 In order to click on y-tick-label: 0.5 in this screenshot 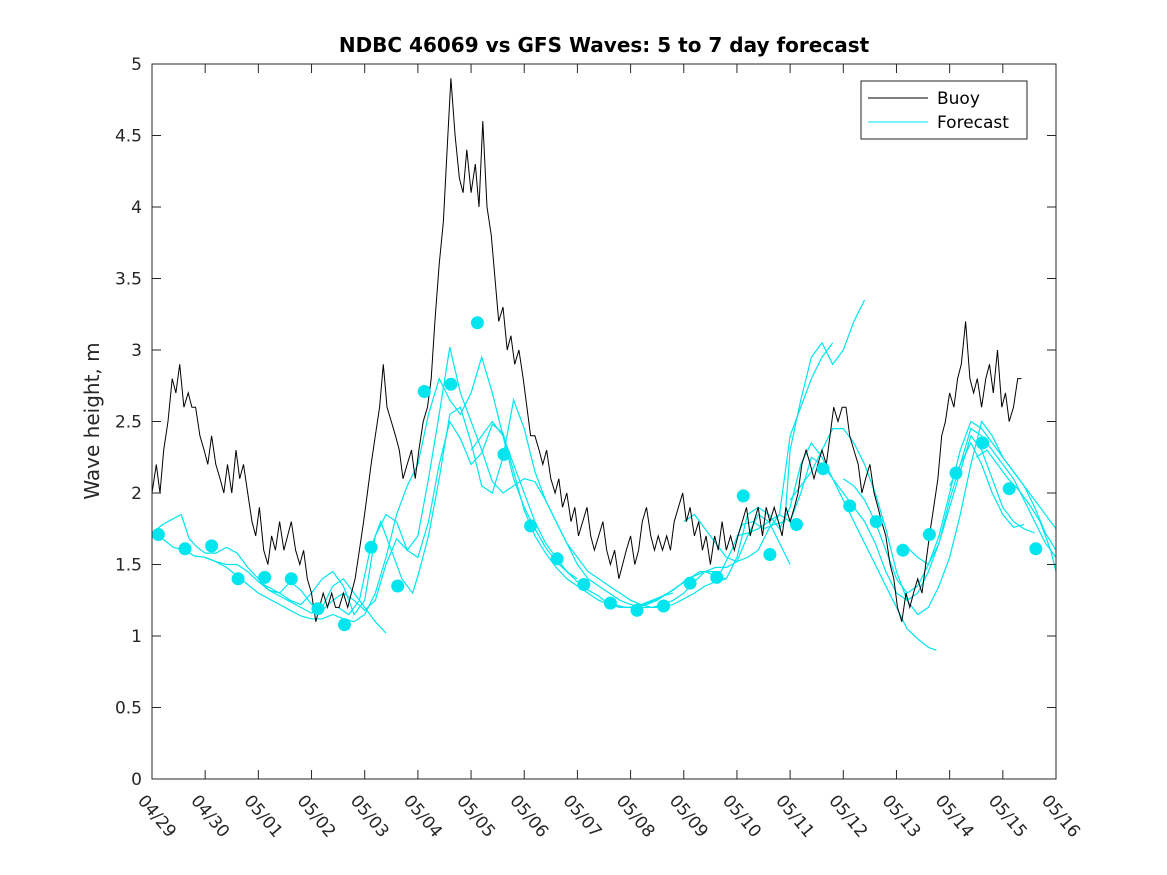, I will do `click(128, 709)`.